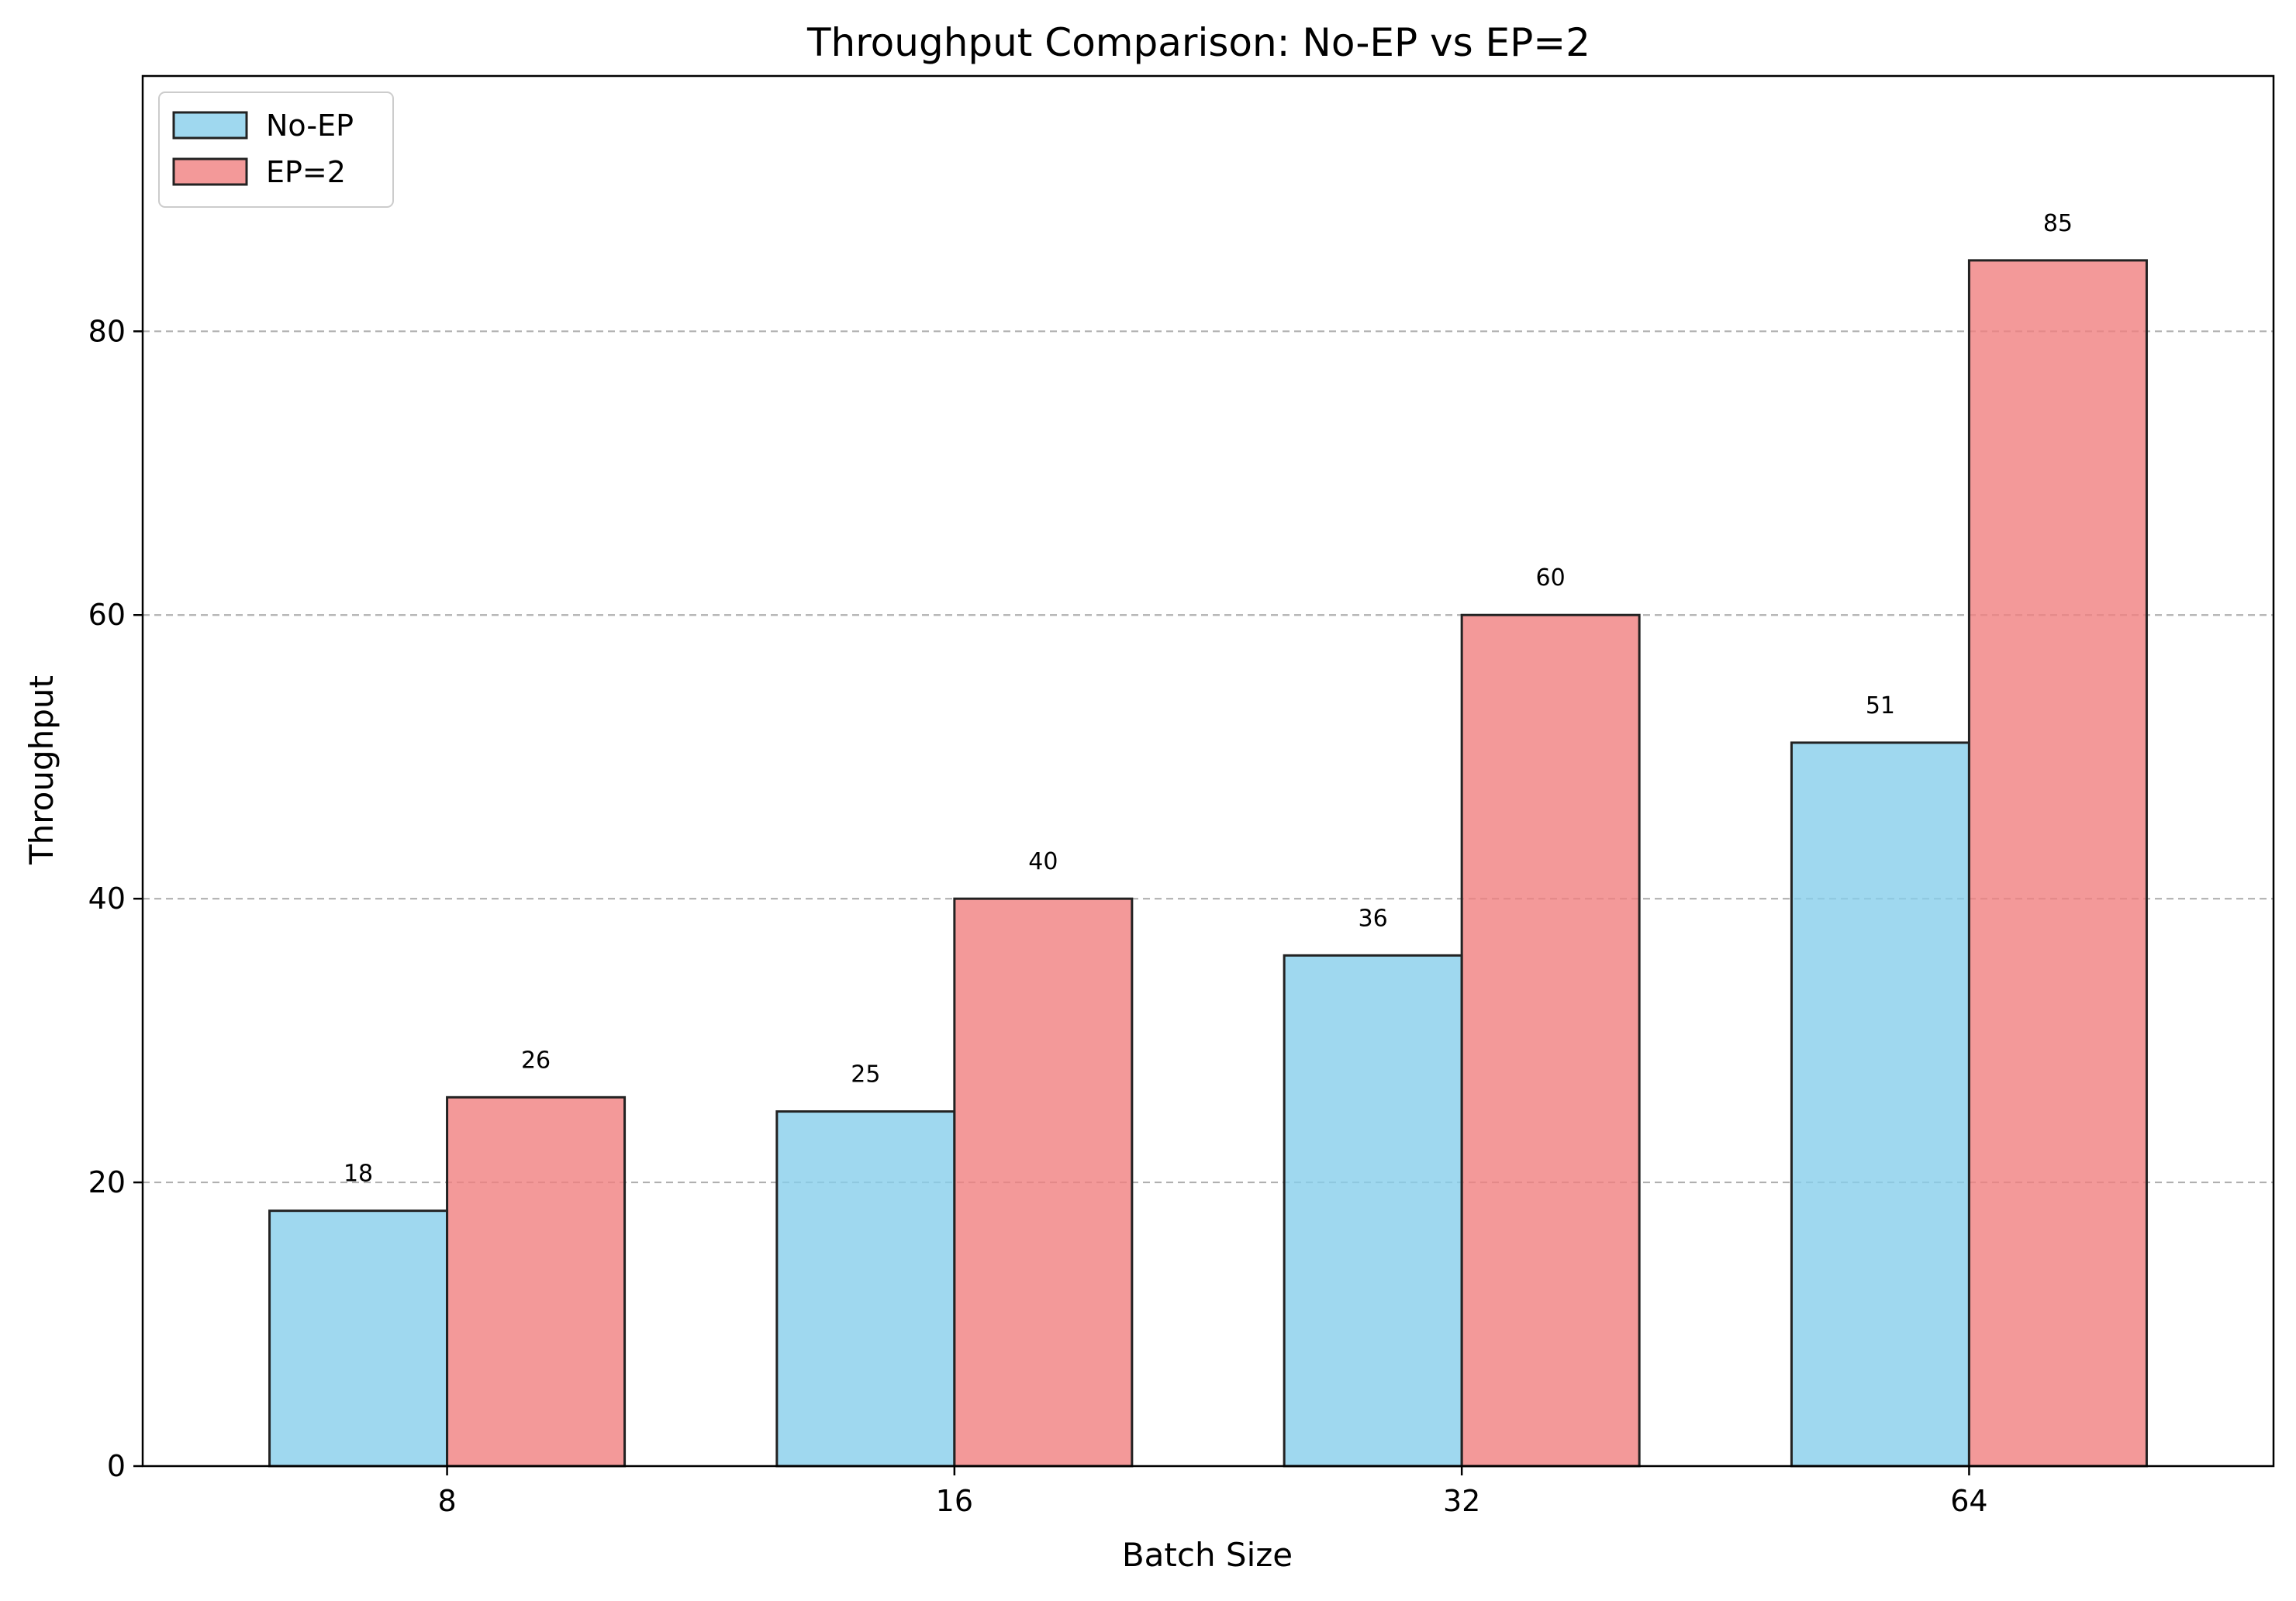 This screenshot has height=1601, width=2296. What do you see at coordinates (41, 770) in the screenshot?
I see `y-axis-label: Throughput` at bounding box center [41, 770].